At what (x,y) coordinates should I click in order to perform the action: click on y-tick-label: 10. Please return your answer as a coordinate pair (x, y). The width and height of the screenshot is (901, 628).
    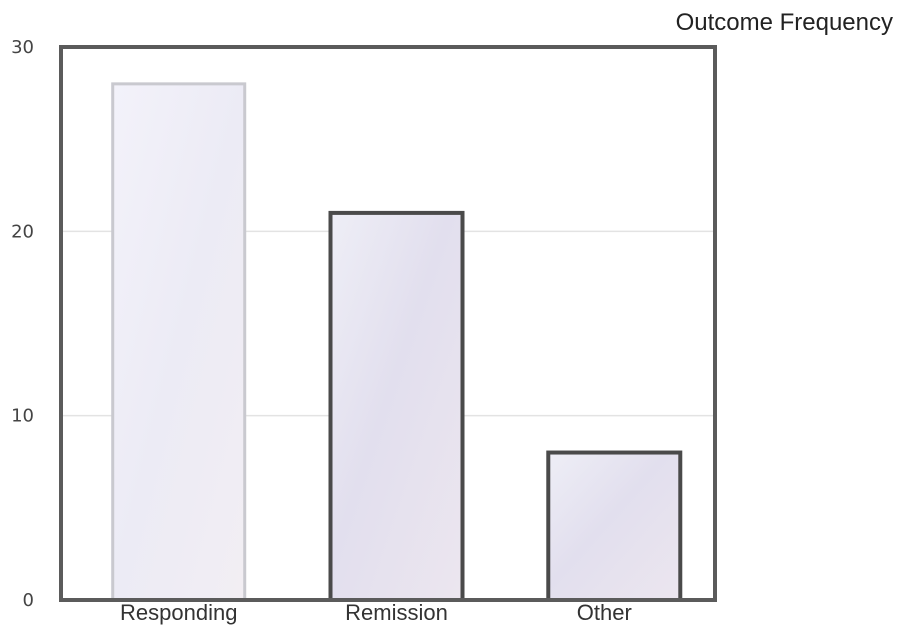
    Looking at the image, I should click on (22, 416).